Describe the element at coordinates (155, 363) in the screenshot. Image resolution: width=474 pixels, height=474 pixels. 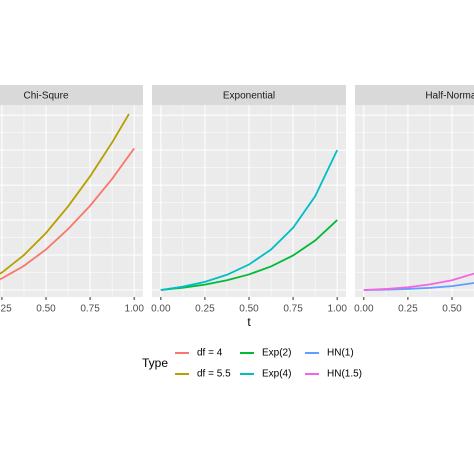
I see `legend-title: Type` at that location.